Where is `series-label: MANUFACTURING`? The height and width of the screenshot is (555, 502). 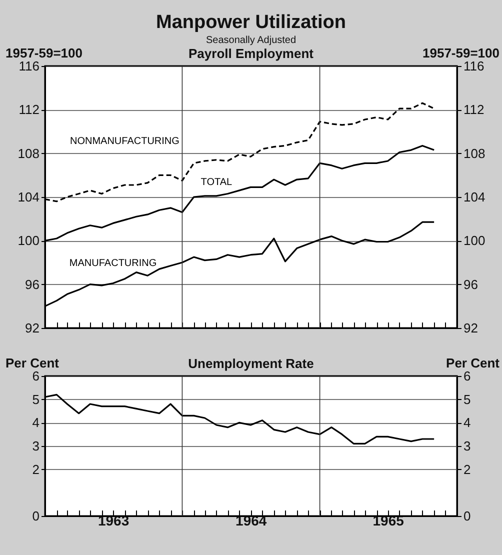
series-label: MANUFACTURING is located at coordinates (113, 264).